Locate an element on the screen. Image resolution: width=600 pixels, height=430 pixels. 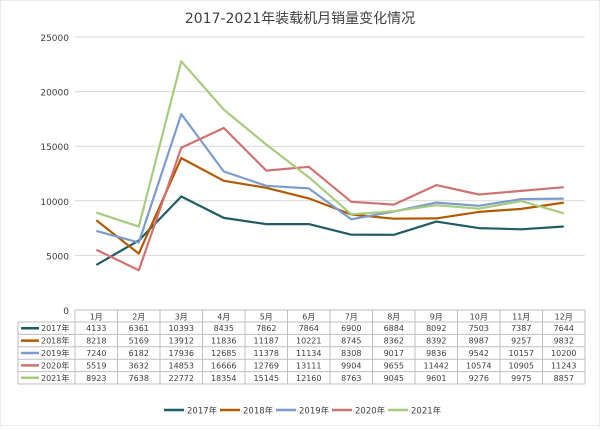
y-tick-label: 25000 is located at coordinates (54, 39).